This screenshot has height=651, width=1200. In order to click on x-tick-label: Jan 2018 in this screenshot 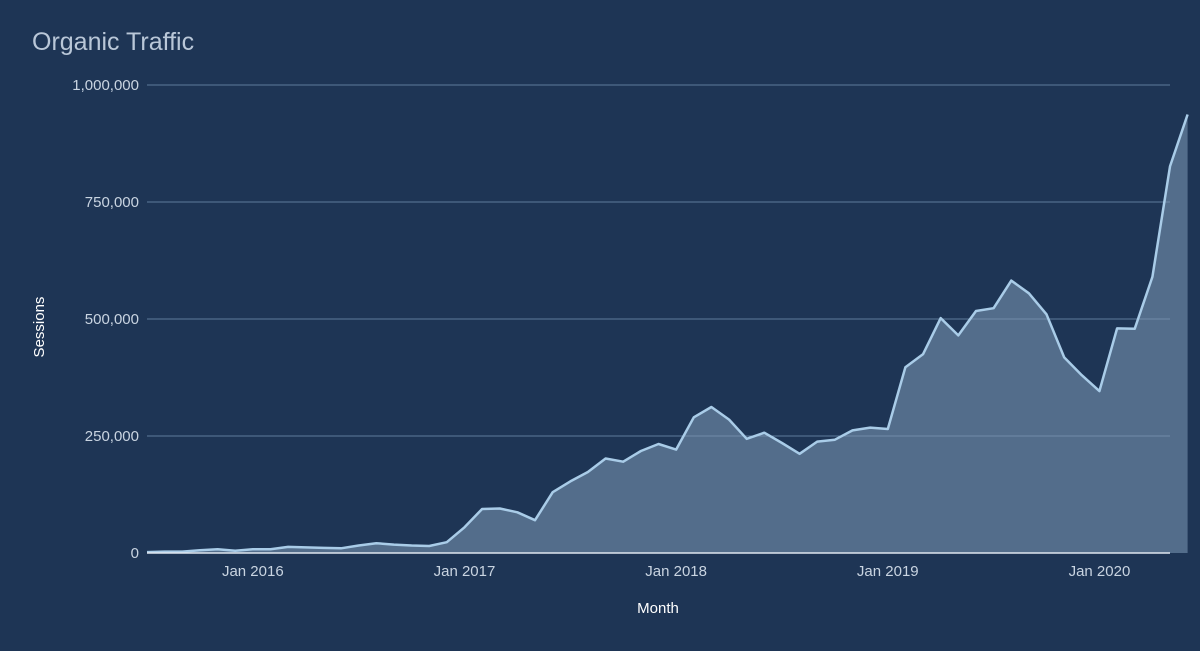, I will do `click(676, 571)`.